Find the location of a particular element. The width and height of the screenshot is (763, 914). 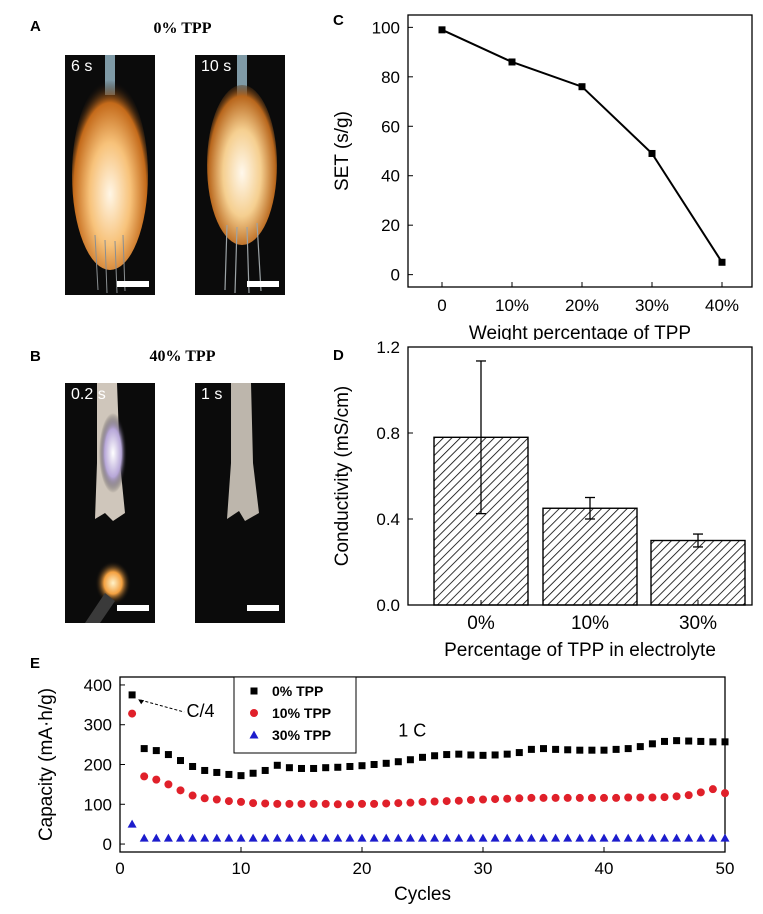

y-tick-label: 20 is located at coordinates (390, 225).